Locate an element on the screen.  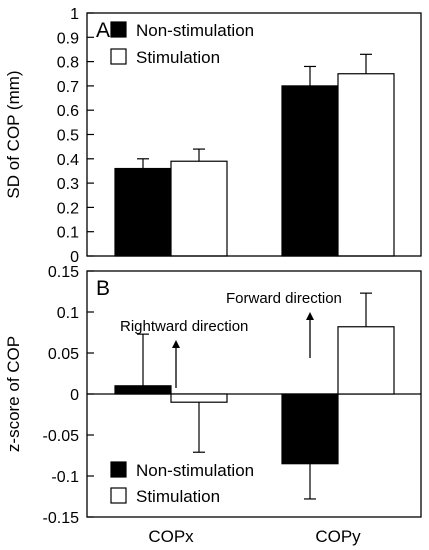
panel-letter: B is located at coordinates (103, 288).